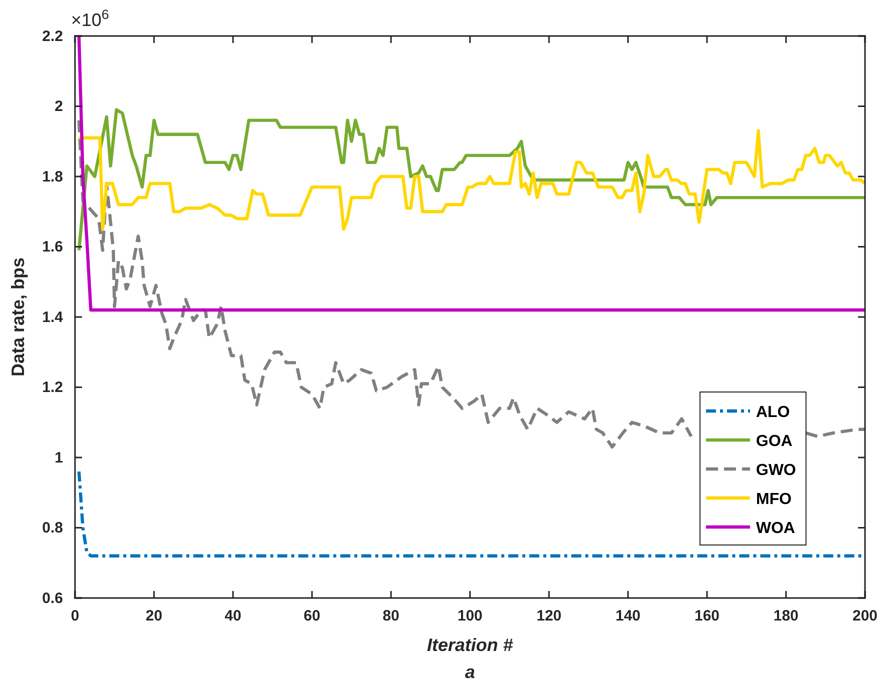 Image resolution: width=883 pixels, height=692 pixels. What do you see at coordinates (786, 616) in the screenshot?
I see `x-tick-label: 180` at bounding box center [786, 616].